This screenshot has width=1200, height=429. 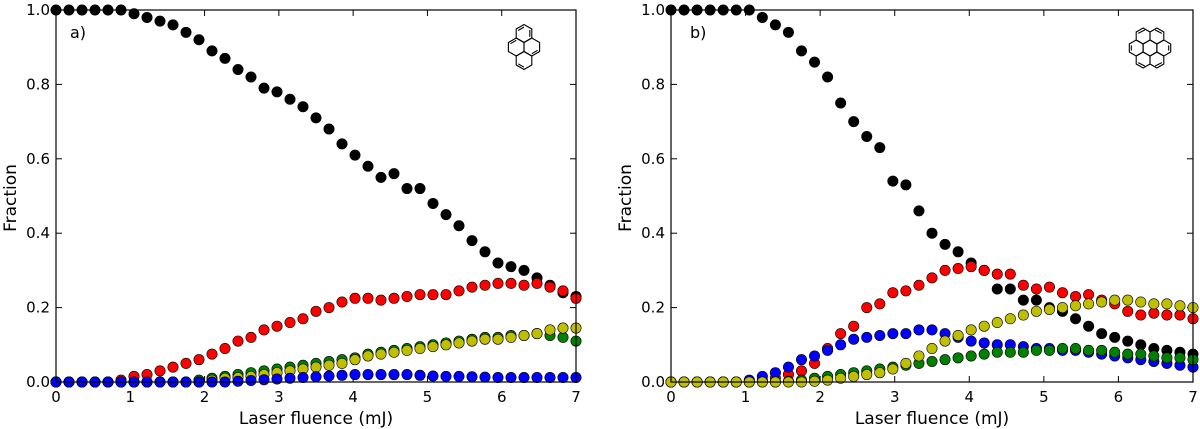 I want to click on ytick-label-b-5: 1.0, so click(x=653, y=10).